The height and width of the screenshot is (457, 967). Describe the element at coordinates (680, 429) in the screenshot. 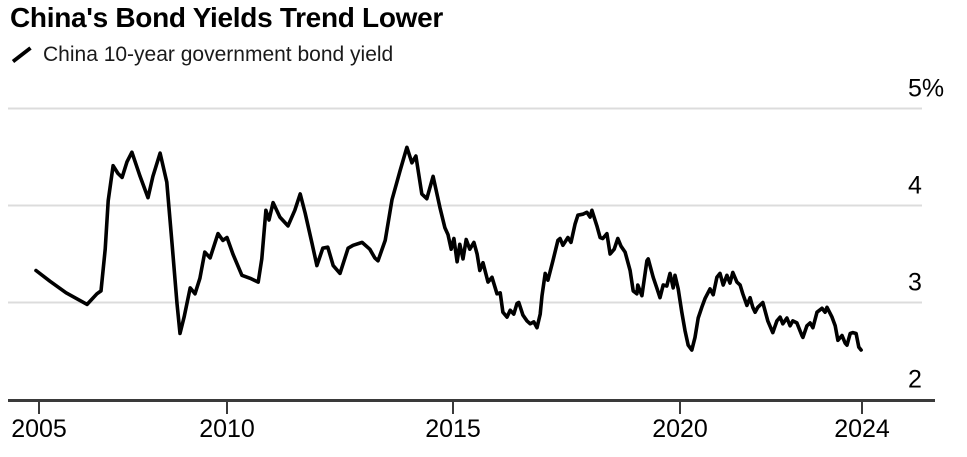

I see `x-axis-label: 2020` at that location.